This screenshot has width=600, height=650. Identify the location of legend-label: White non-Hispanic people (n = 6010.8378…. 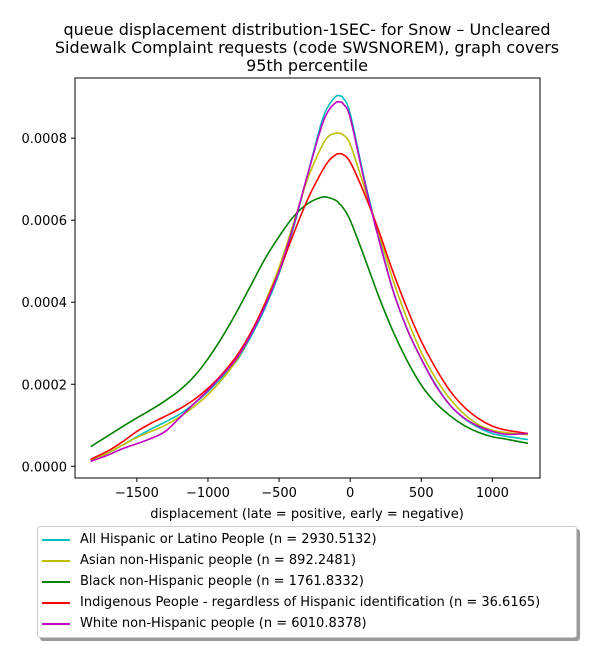
(223, 623).